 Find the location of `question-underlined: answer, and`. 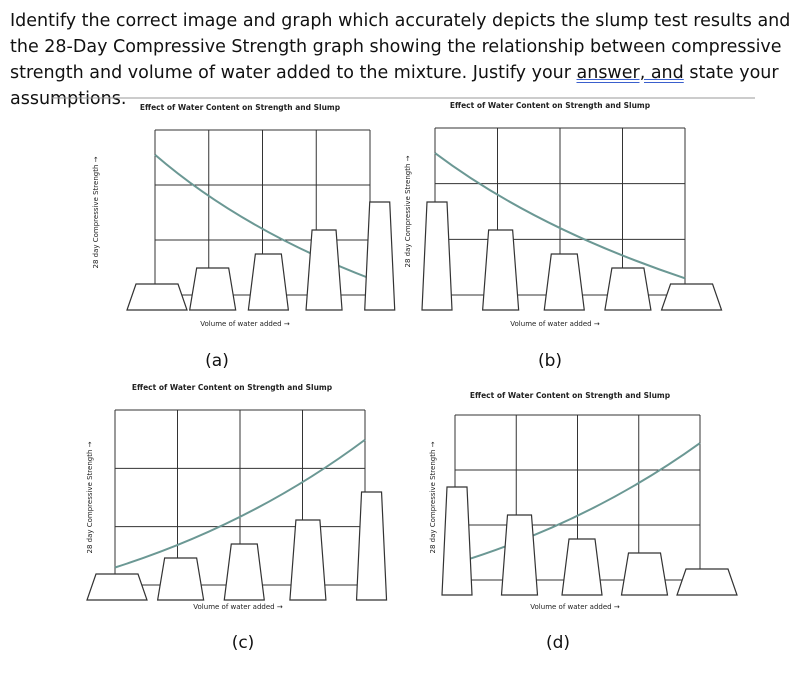

question-underlined: answer, and is located at coordinates (630, 73).